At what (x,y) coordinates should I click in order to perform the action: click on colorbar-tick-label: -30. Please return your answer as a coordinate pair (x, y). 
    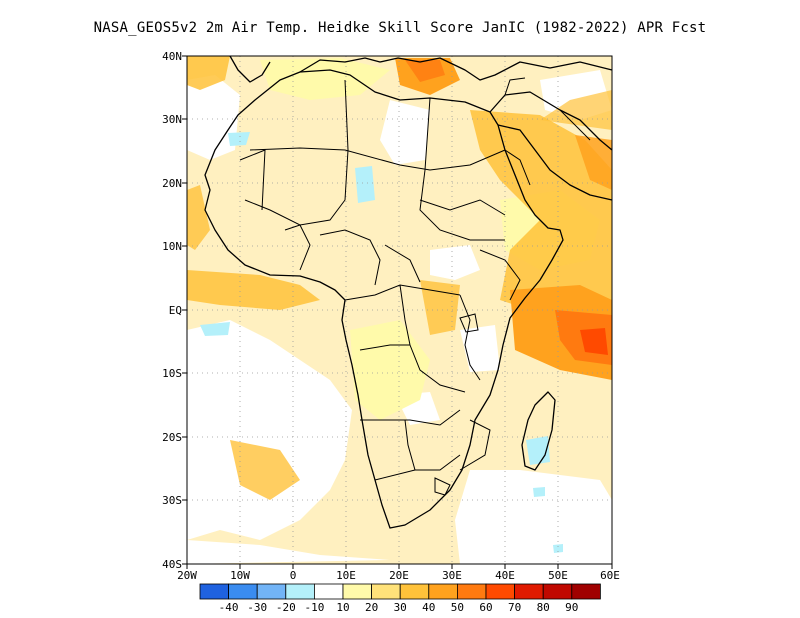
    Looking at the image, I should click on (257, 607).